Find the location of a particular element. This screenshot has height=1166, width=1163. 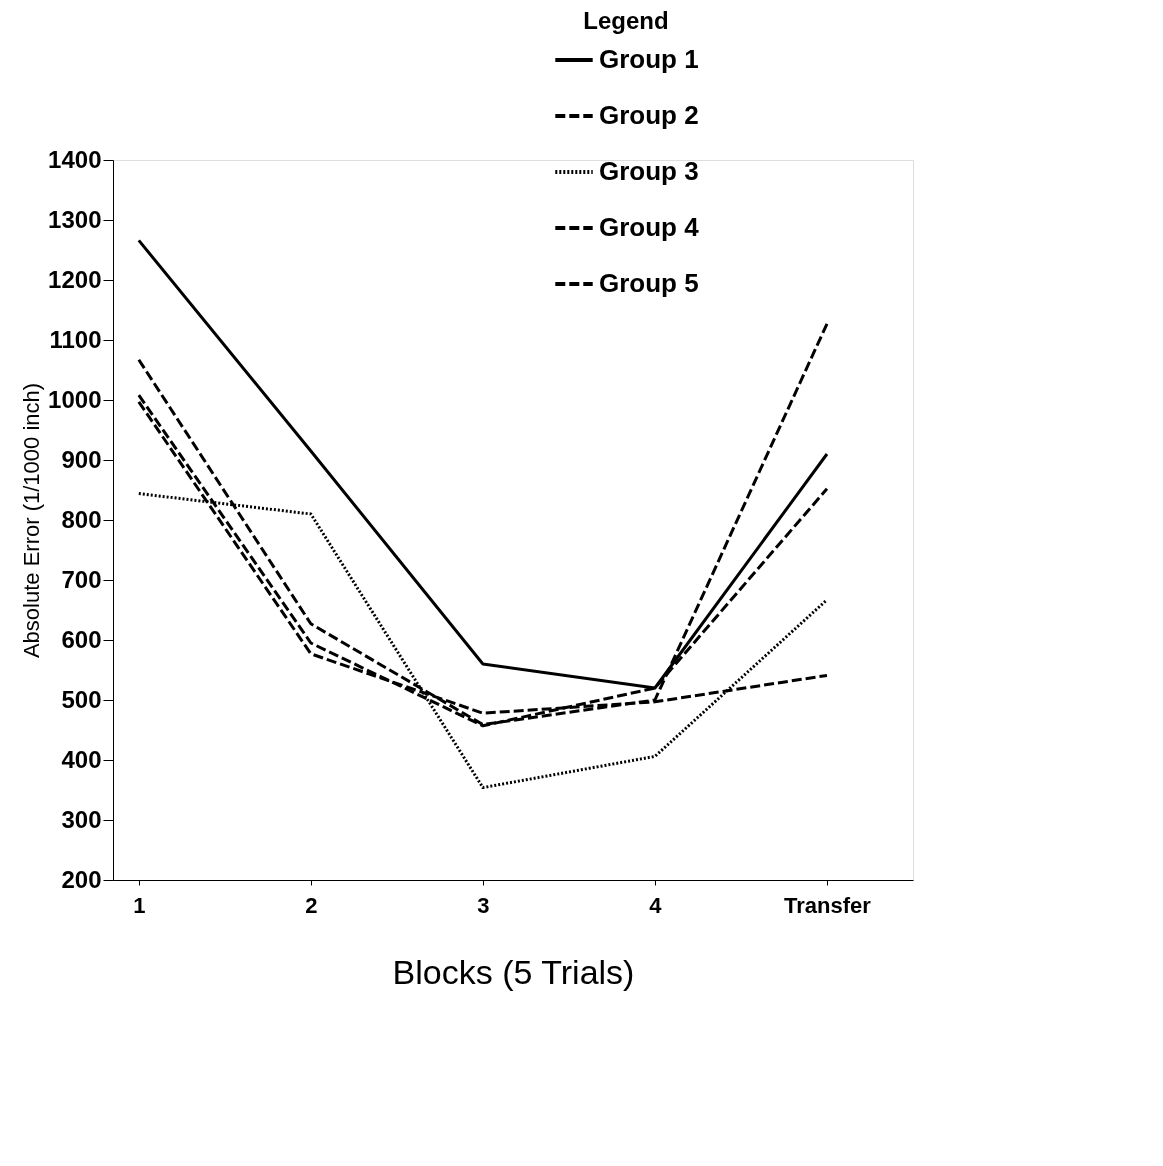

legend-label: Group 1 is located at coordinates (649, 59).